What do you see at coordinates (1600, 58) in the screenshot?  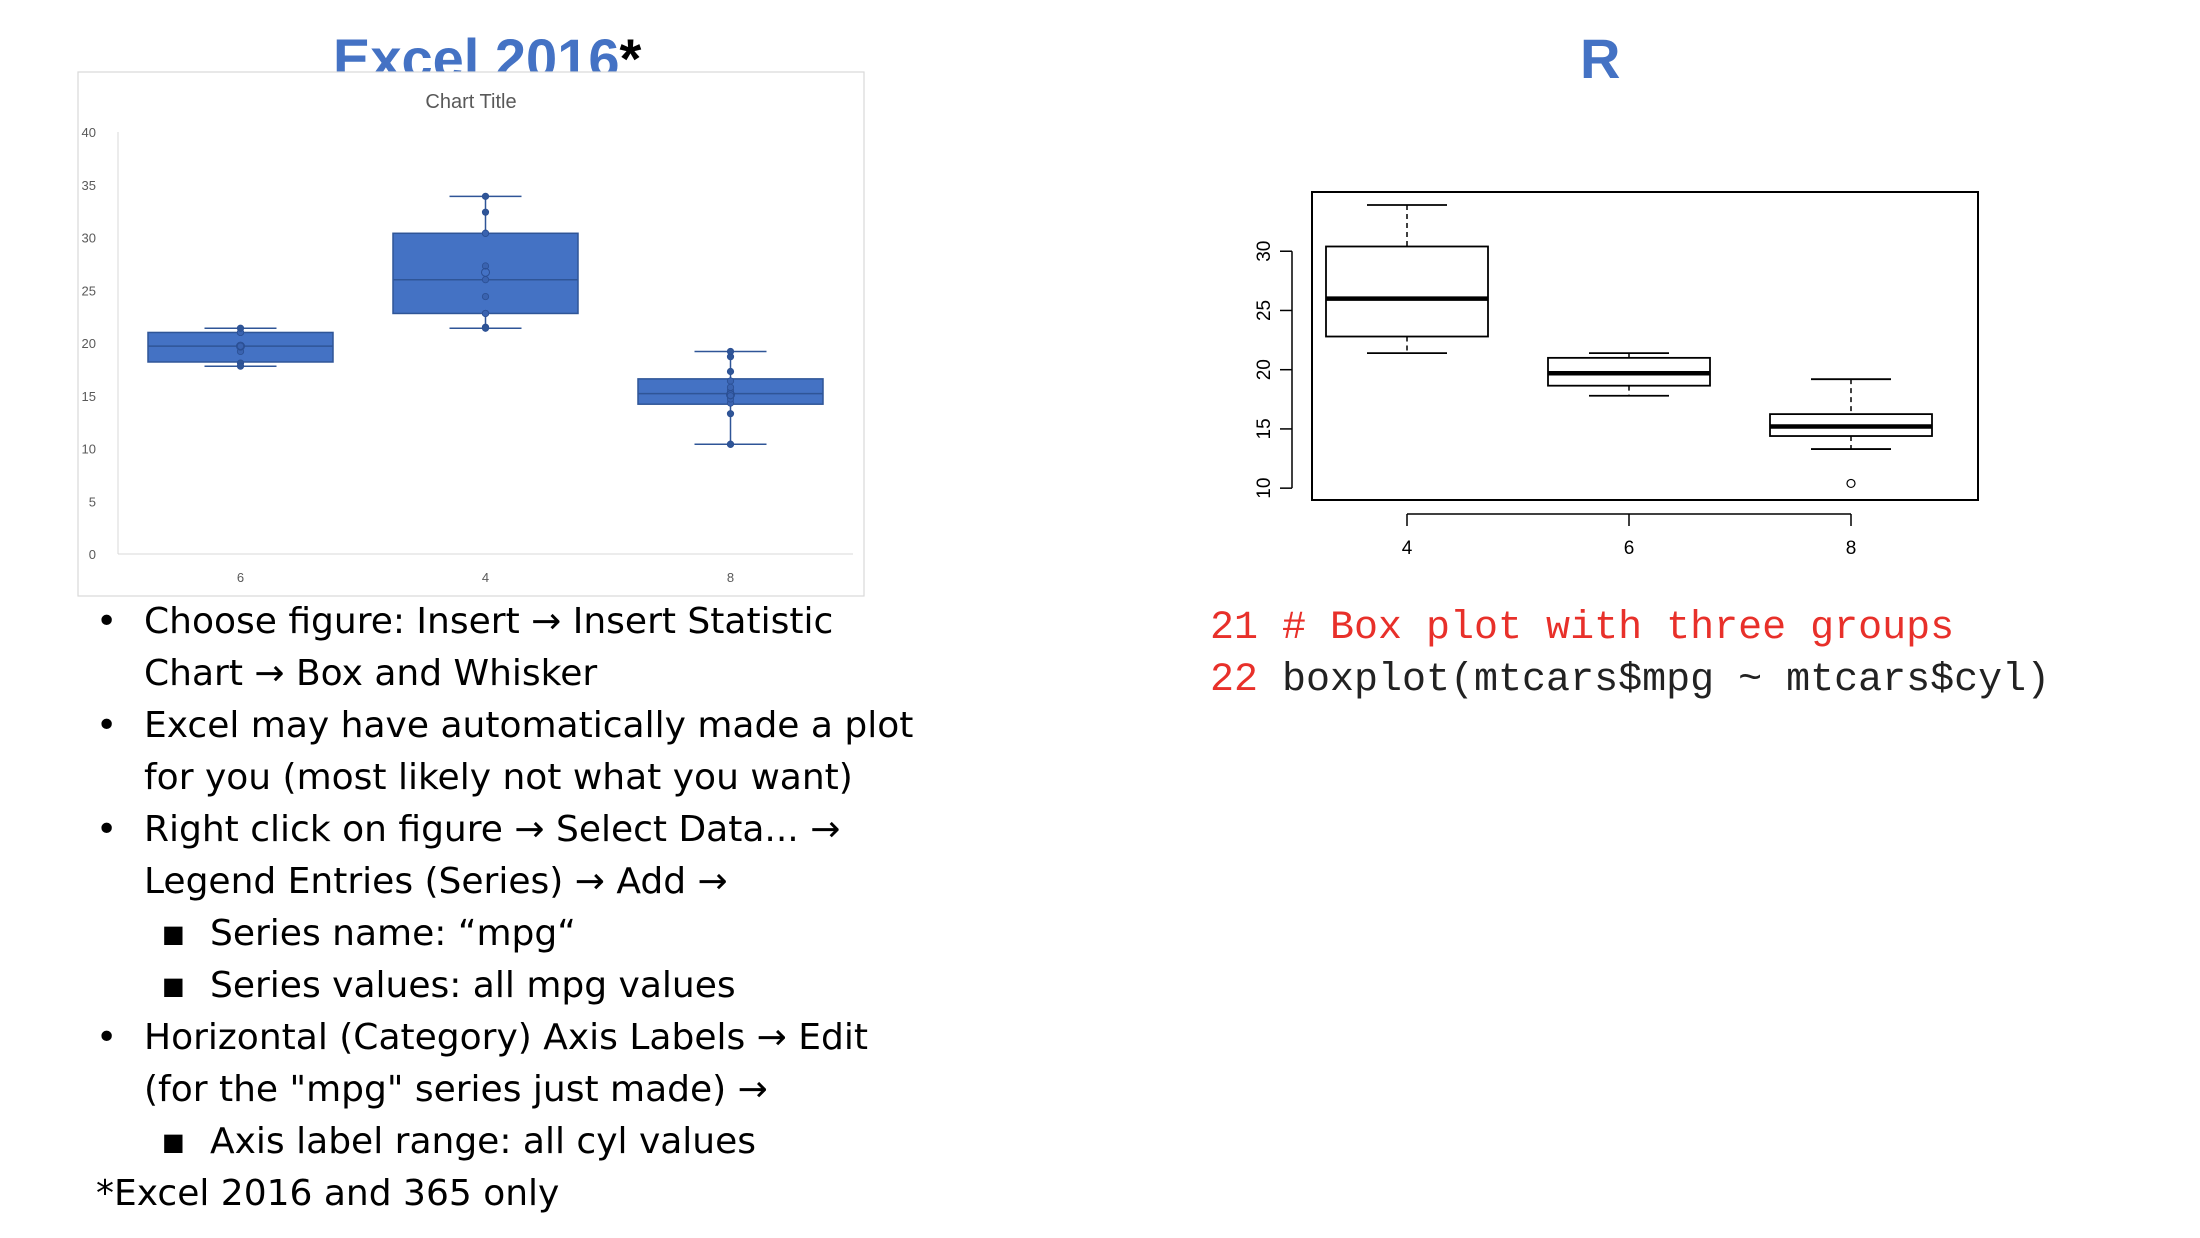 I see `r-section-title: R` at bounding box center [1600, 58].